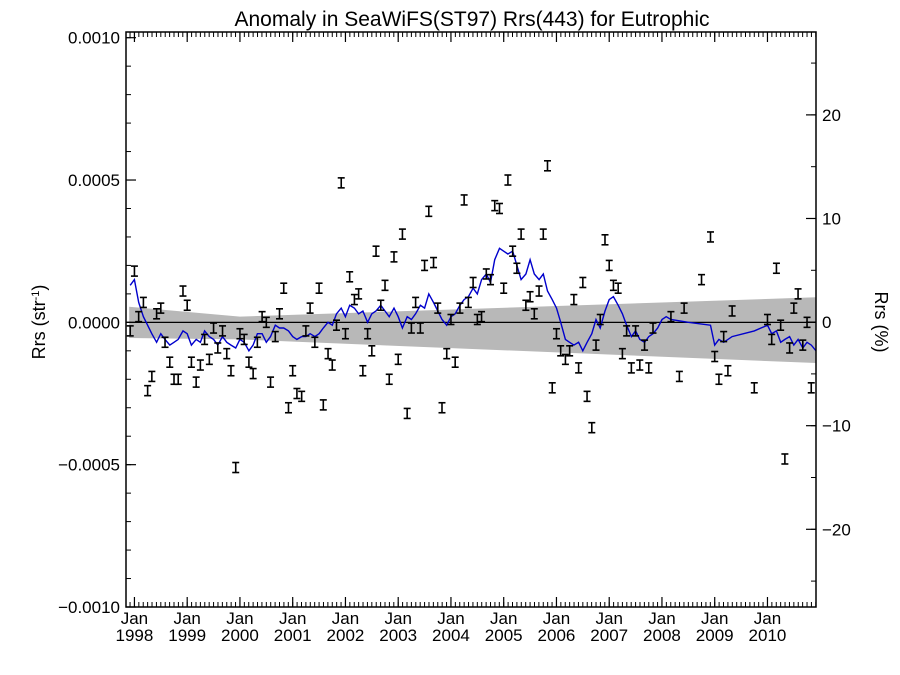 This screenshot has width=900, height=675. I want to click on smoothed-series, so click(473, 300).